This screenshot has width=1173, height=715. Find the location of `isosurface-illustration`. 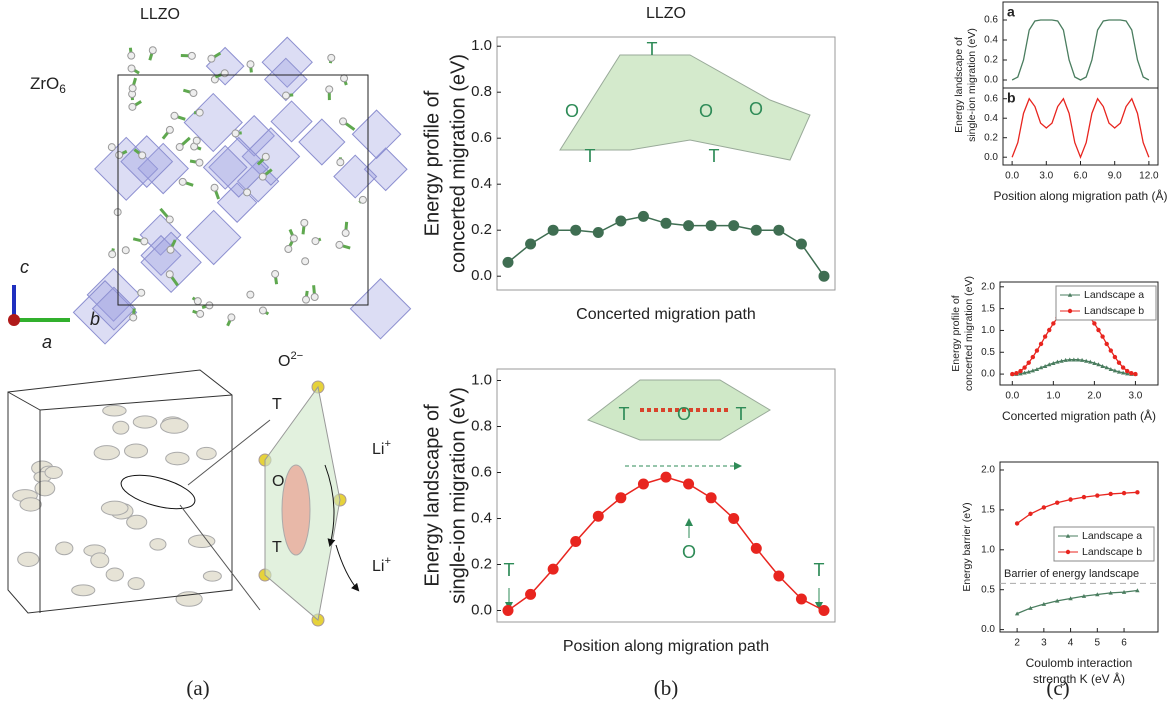

isosurface-illustration is located at coordinates (183, 495).